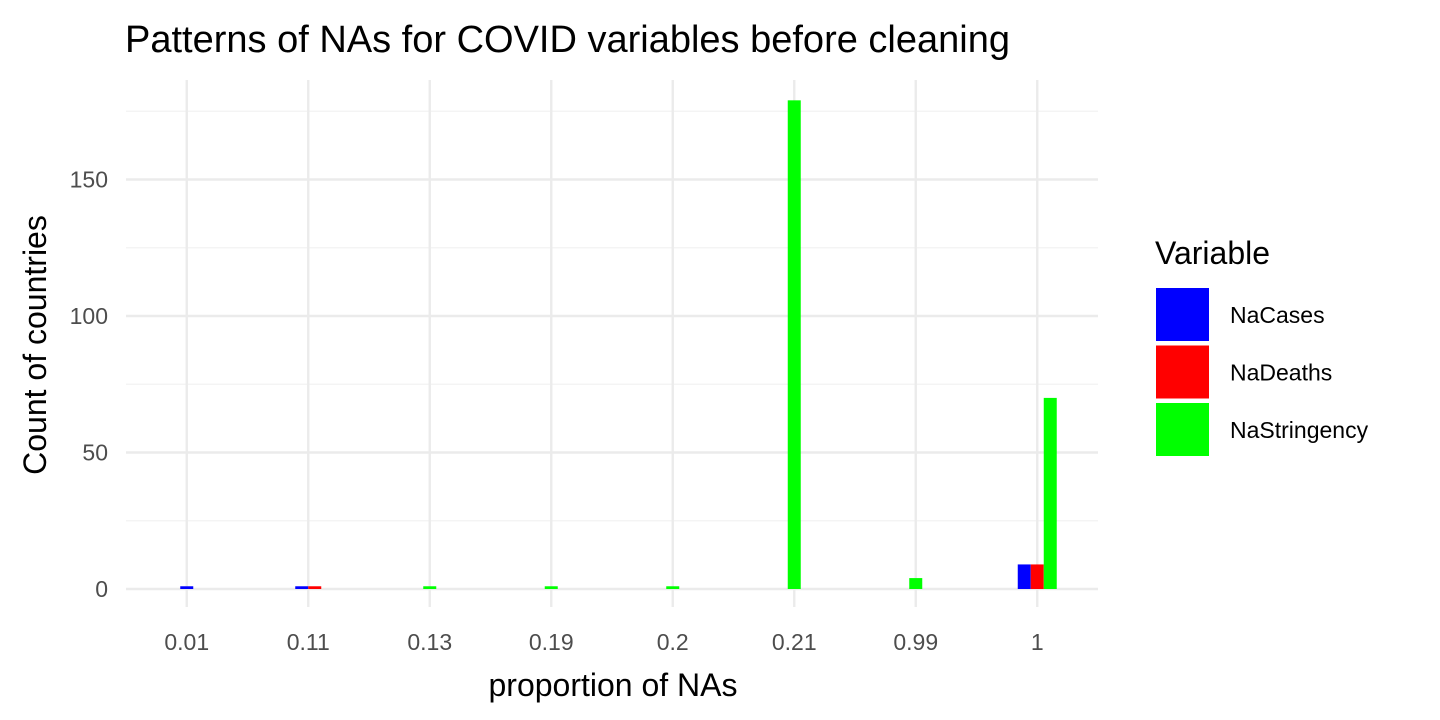  I want to click on legend-label-nacases: NaCases, so click(1277, 315).